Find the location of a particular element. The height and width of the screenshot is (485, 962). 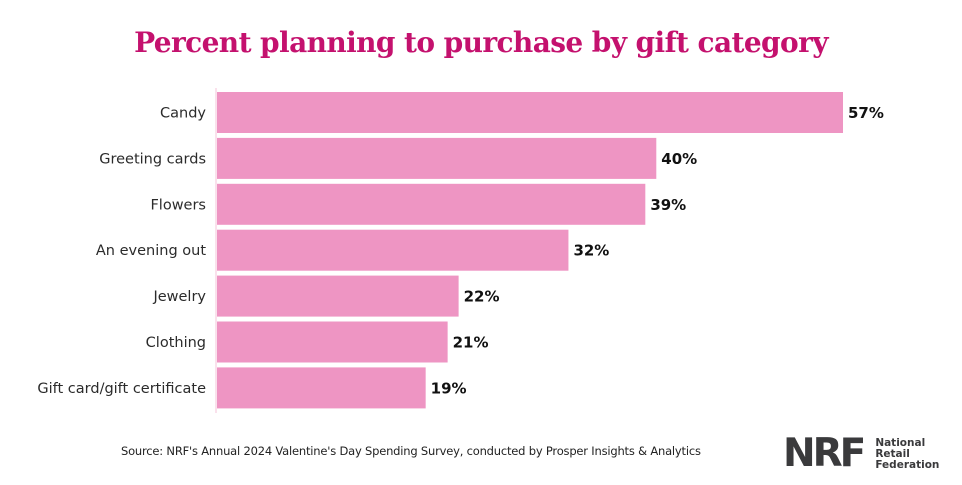

bar-greeting-cards is located at coordinates (437, 158).